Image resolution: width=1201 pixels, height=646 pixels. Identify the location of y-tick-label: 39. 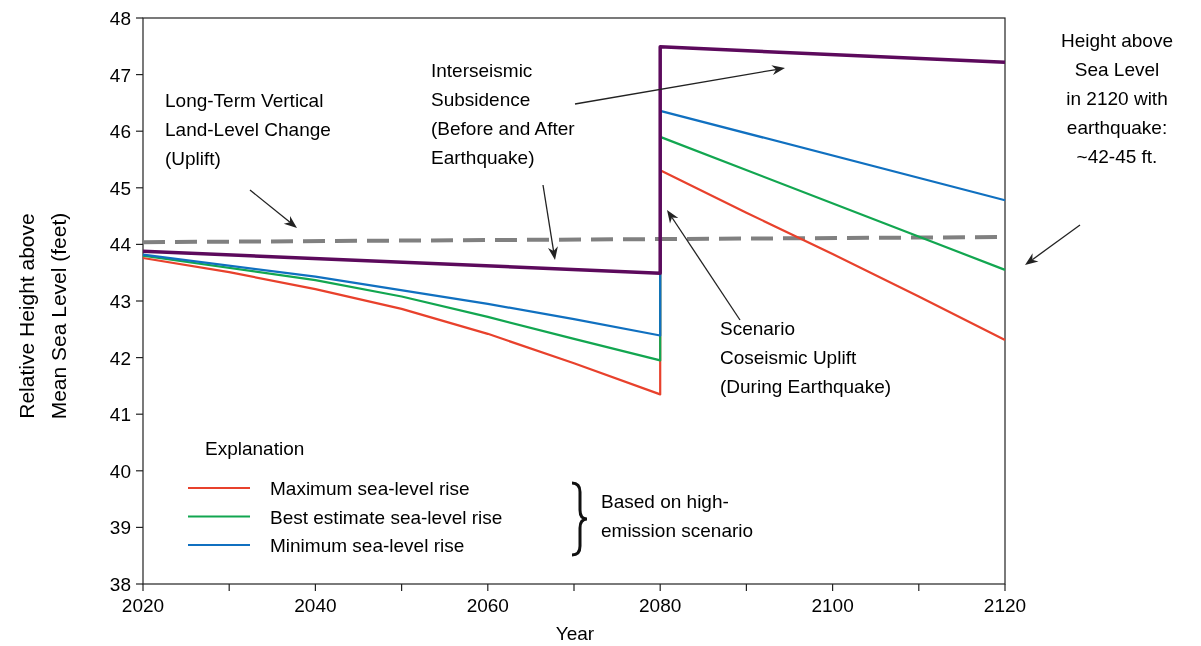
(120, 528).